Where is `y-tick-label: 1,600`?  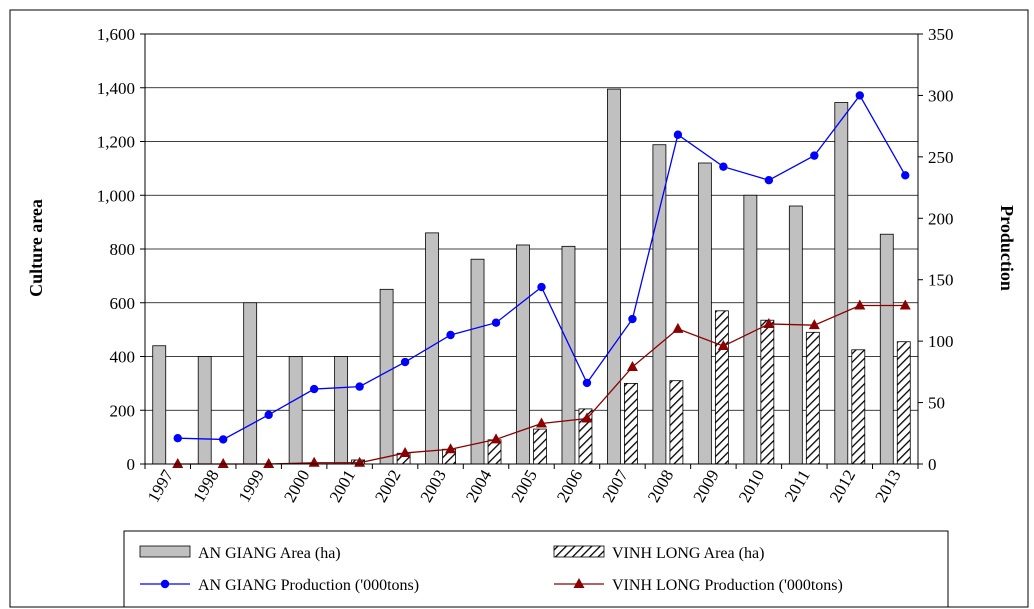
y-tick-label: 1,600 is located at coordinates (116, 34).